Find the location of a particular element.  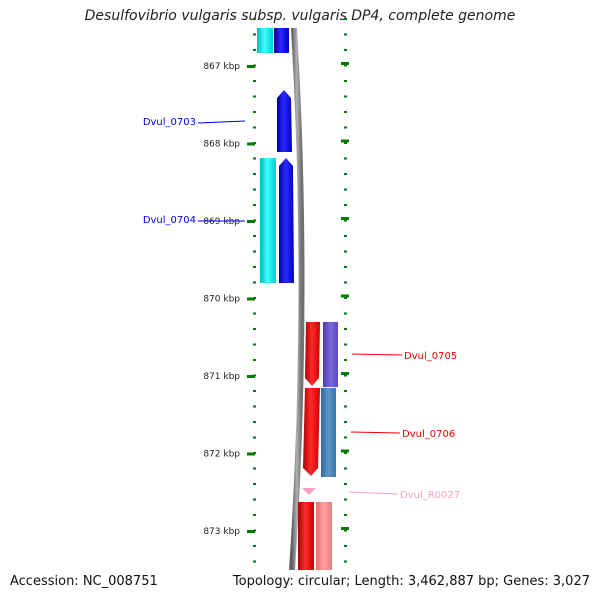

tick-label: 872 kbp is located at coordinates (221, 455).